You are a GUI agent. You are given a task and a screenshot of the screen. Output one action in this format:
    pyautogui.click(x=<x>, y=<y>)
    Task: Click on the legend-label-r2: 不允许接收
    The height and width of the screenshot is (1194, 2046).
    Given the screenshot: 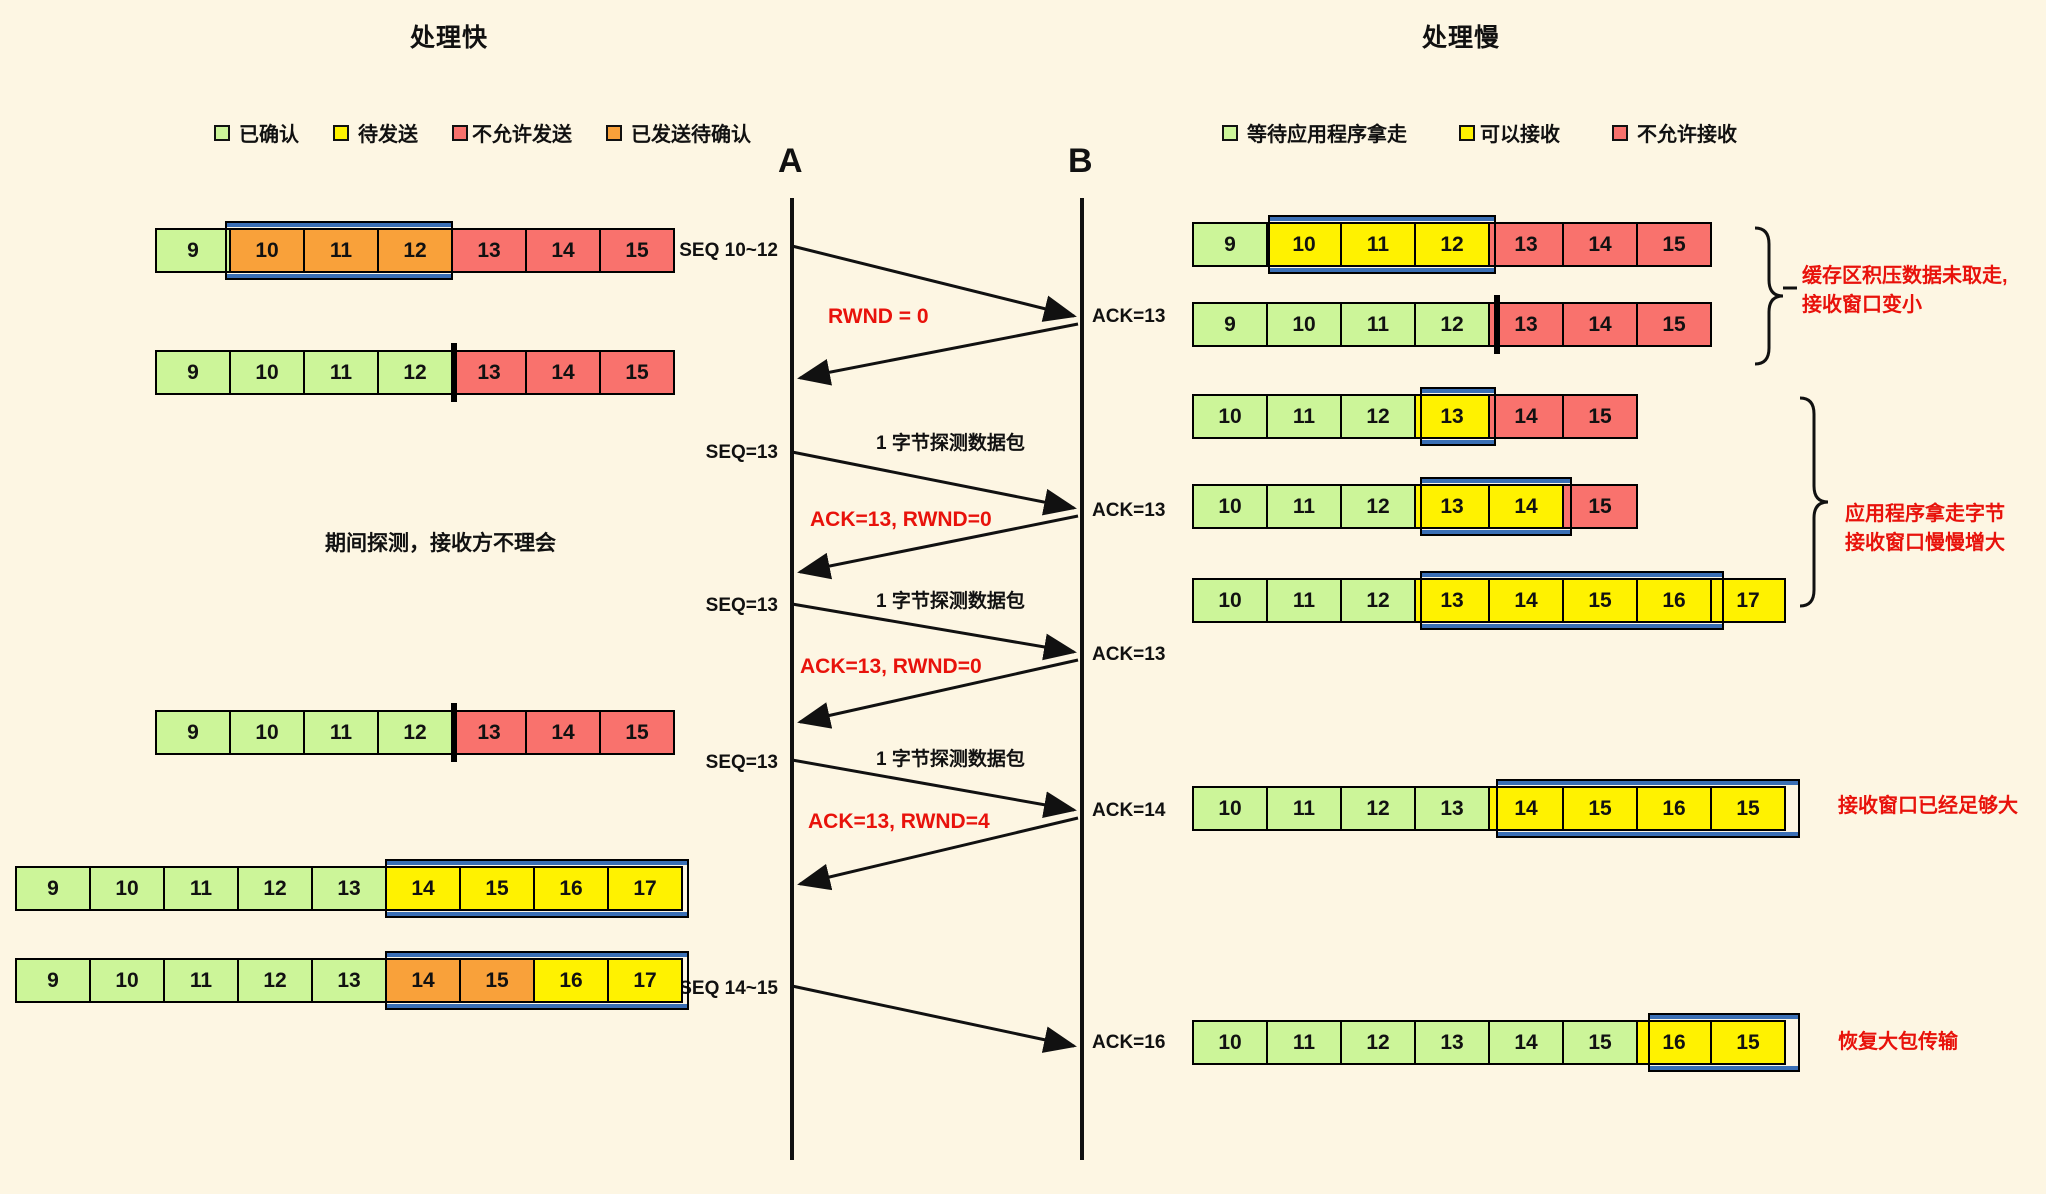 What is the action you would take?
    pyautogui.click(x=1687, y=135)
    